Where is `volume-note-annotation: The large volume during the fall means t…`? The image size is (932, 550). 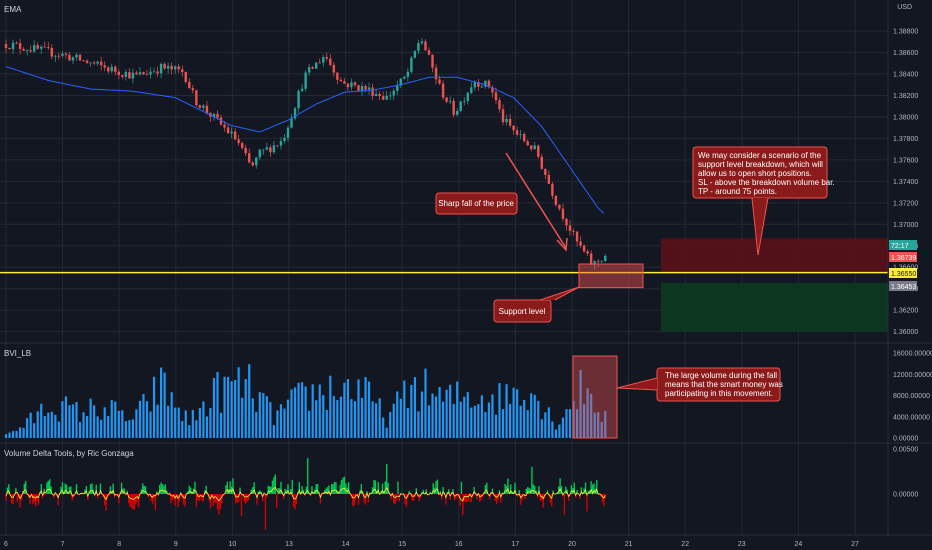
volume-note-annotation: The large volume during the fall means t… is located at coordinates (699, 384).